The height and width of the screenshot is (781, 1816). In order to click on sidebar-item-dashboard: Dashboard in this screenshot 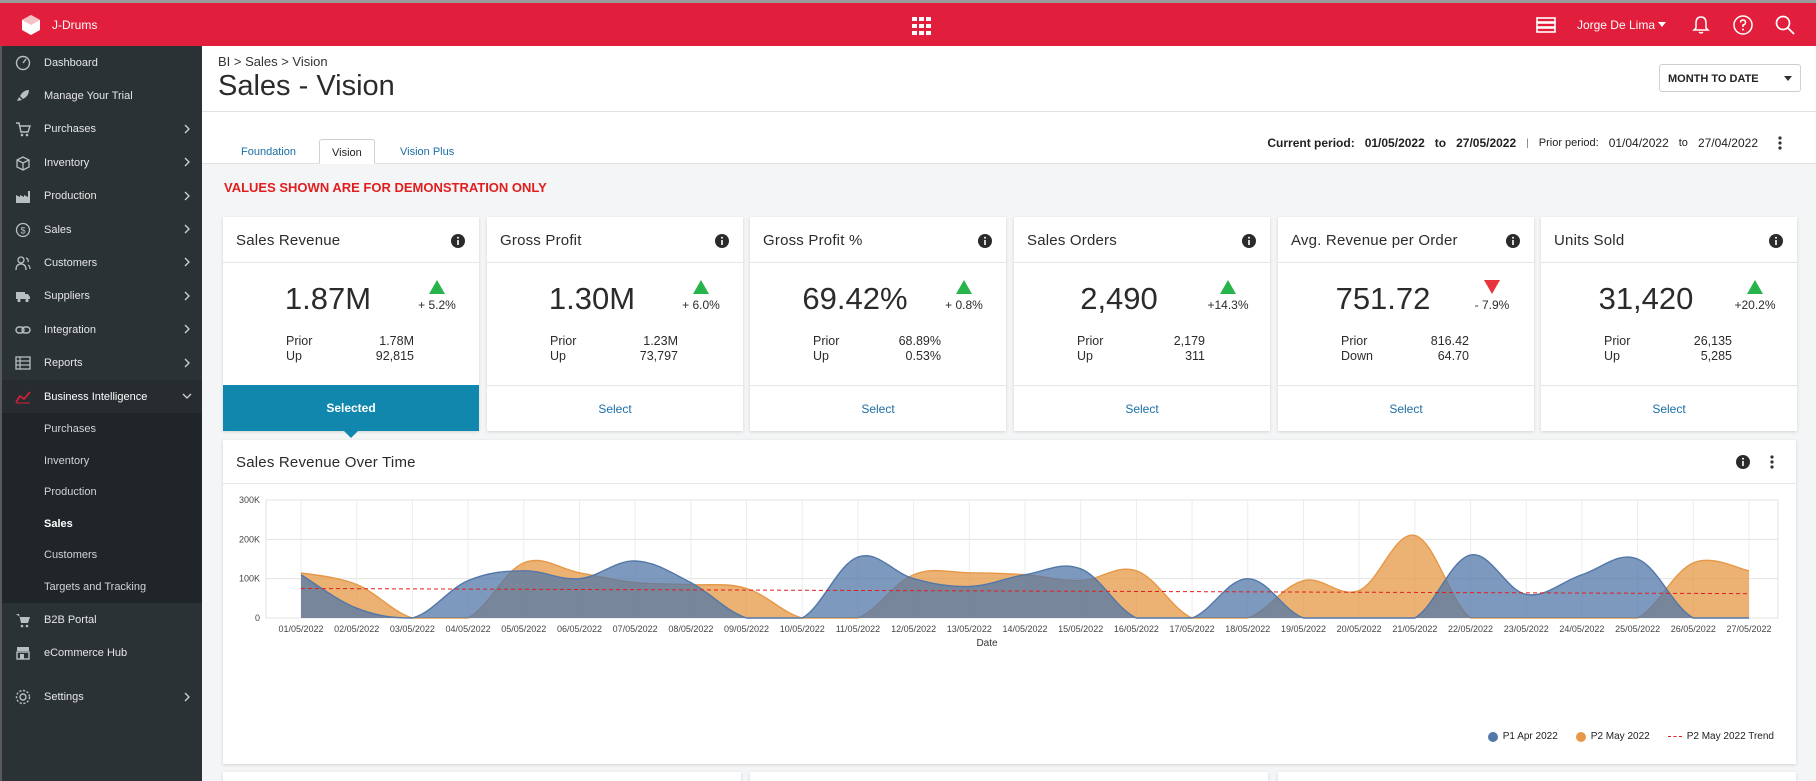, I will do `click(102, 62)`.